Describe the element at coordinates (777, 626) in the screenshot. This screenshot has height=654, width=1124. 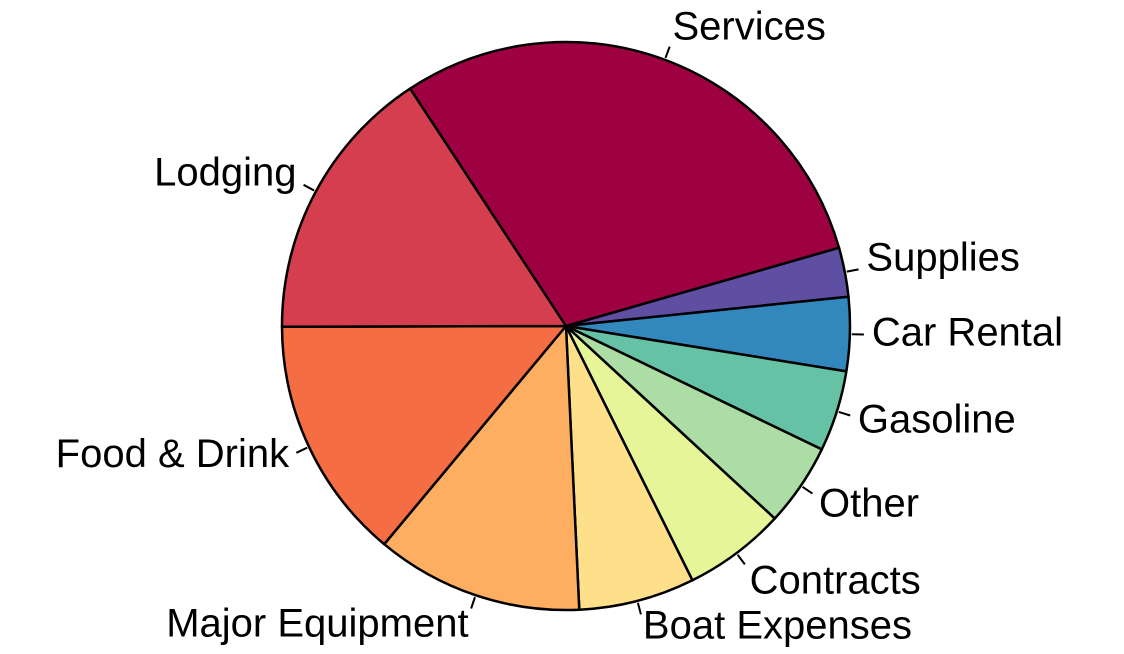
I see `slice-label-boat-expenses: Boat Expenses` at that location.